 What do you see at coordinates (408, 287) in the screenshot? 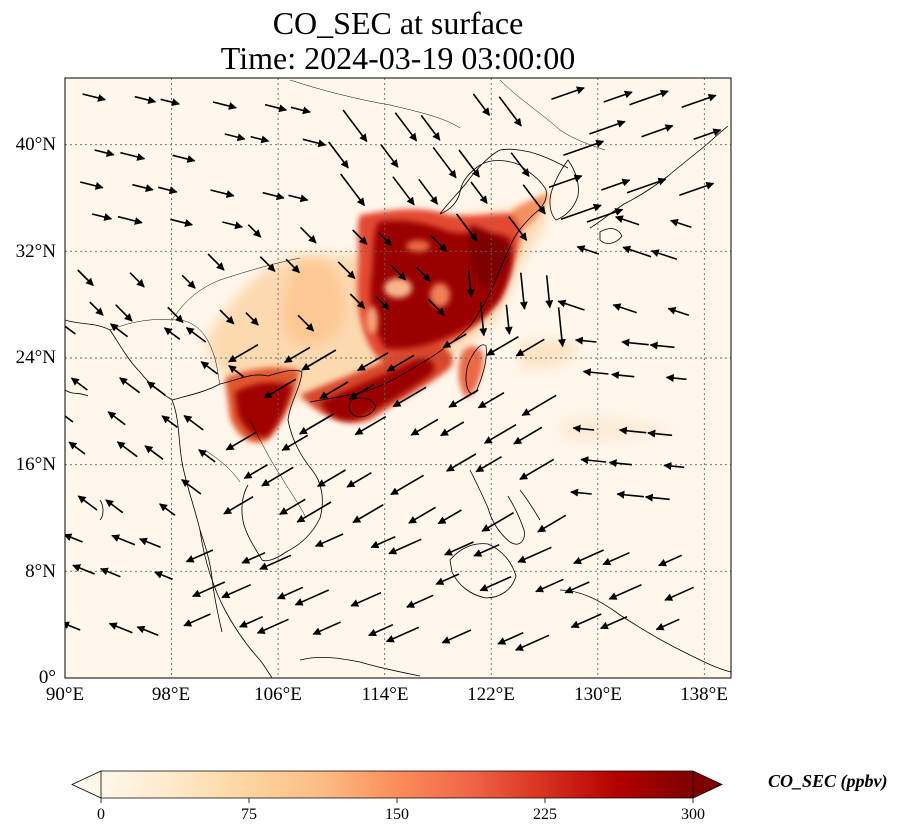
I see `plume-gaps` at bounding box center [408, 287].